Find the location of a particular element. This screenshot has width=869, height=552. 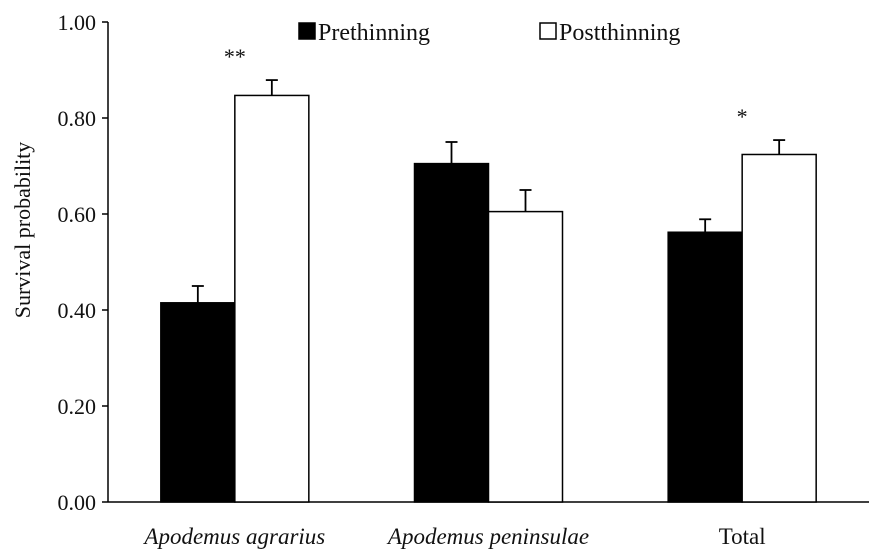

y-axis: 0.00 0.20 0.40 0.60 0.80 1.00 is located at coordinates (83, 262).